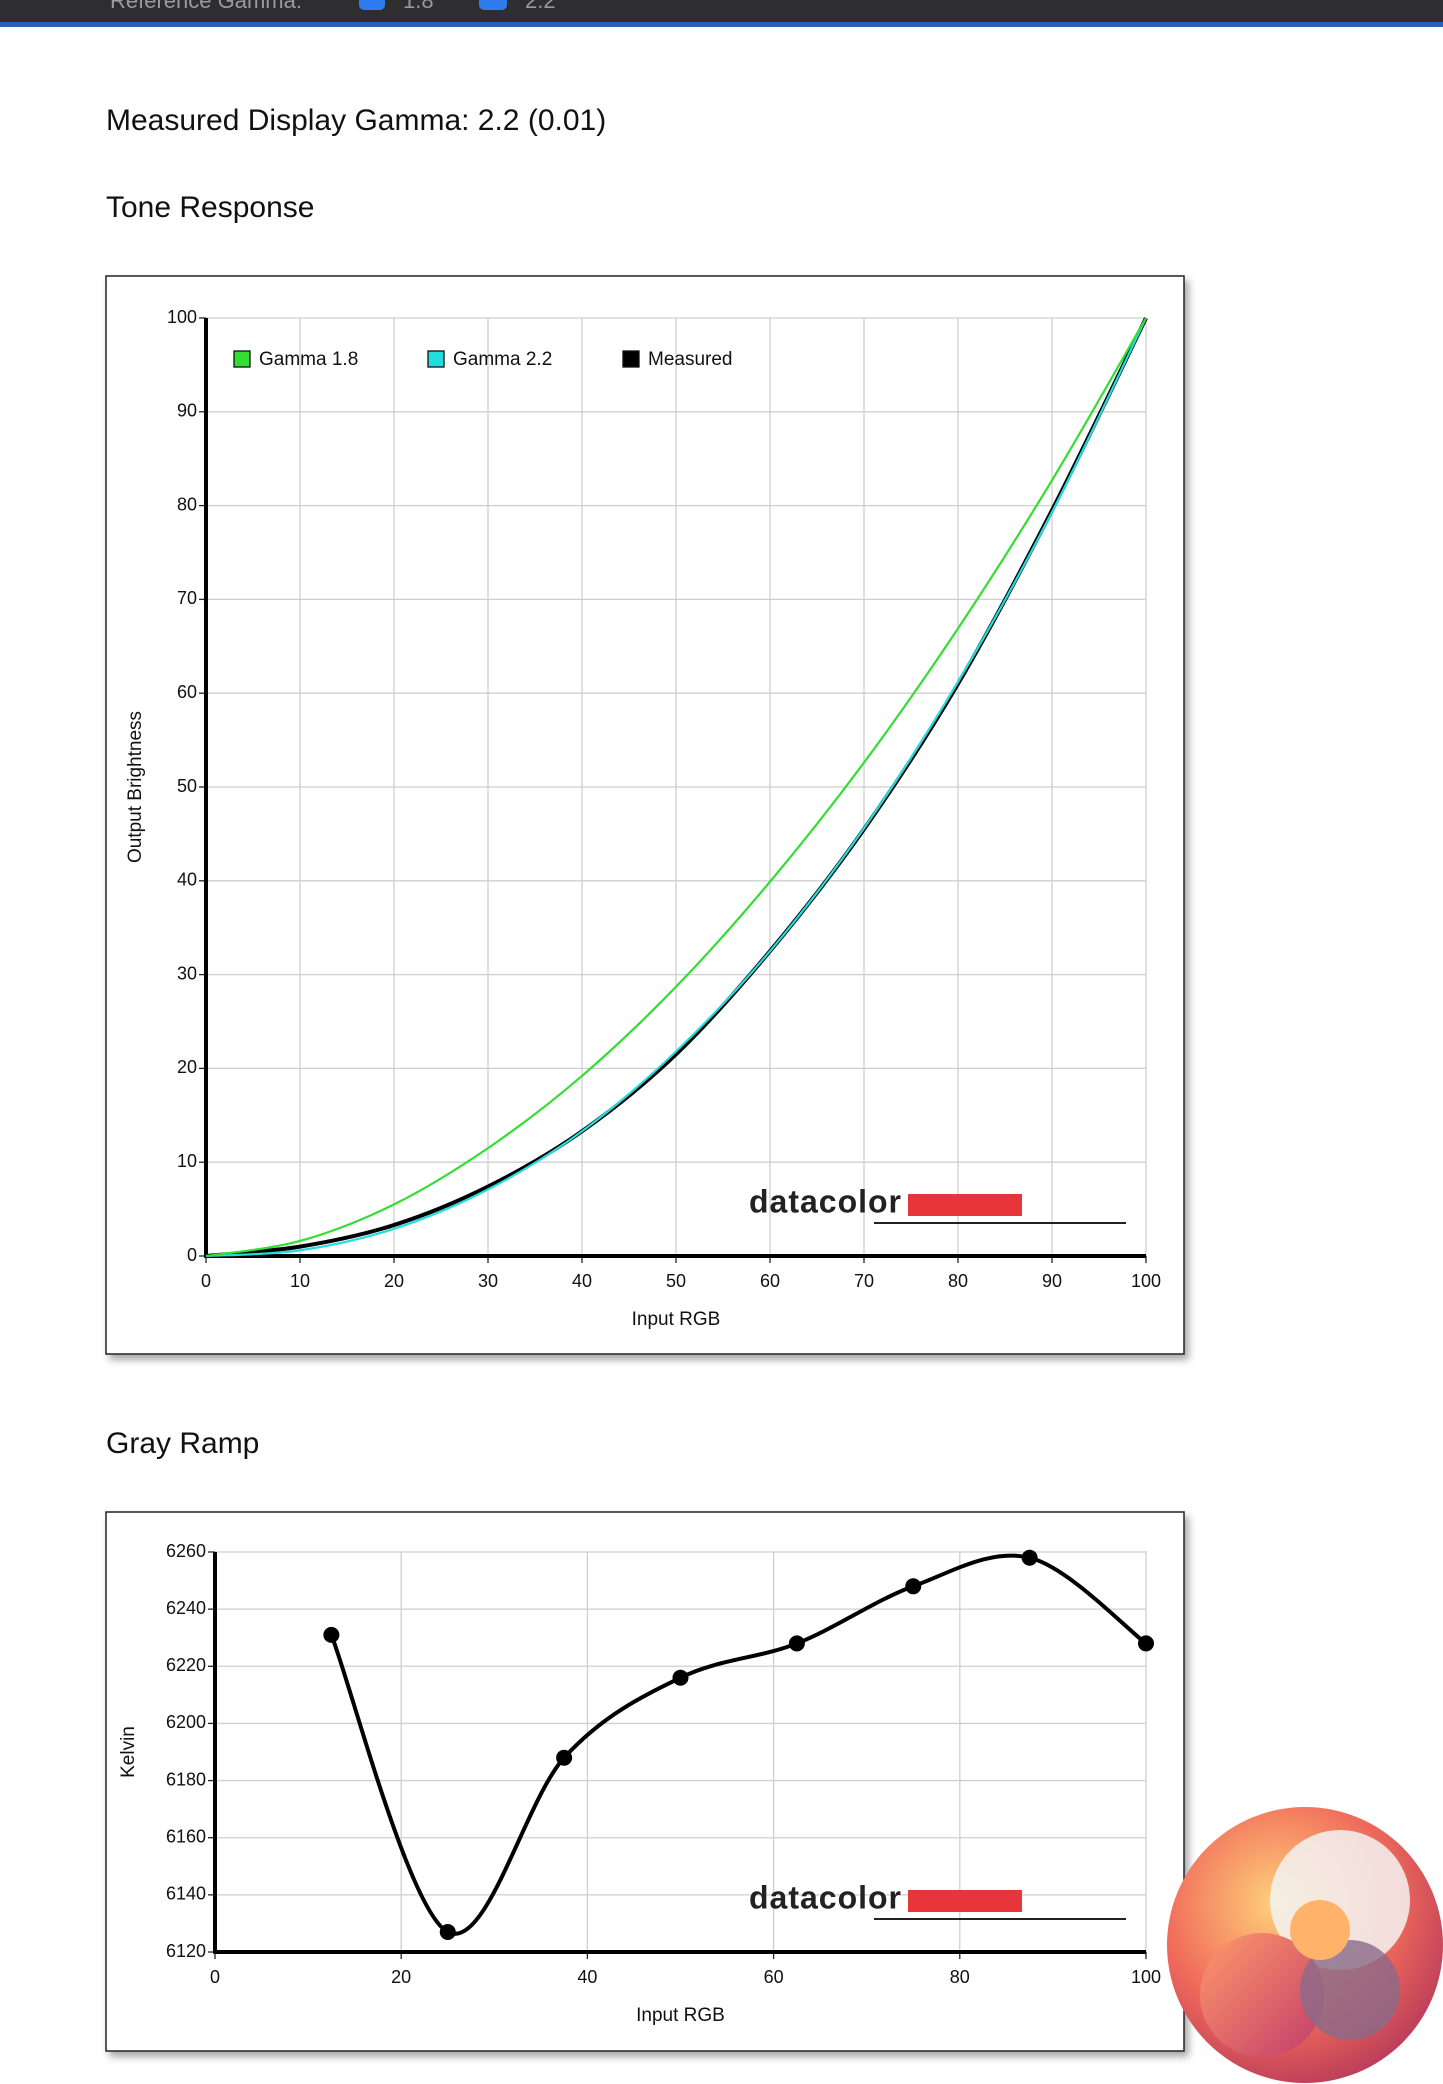 The image size is (1443, 2084). Describe the element at coordinates (1305, 1945) in the screenshot. I see `logo` at that location.